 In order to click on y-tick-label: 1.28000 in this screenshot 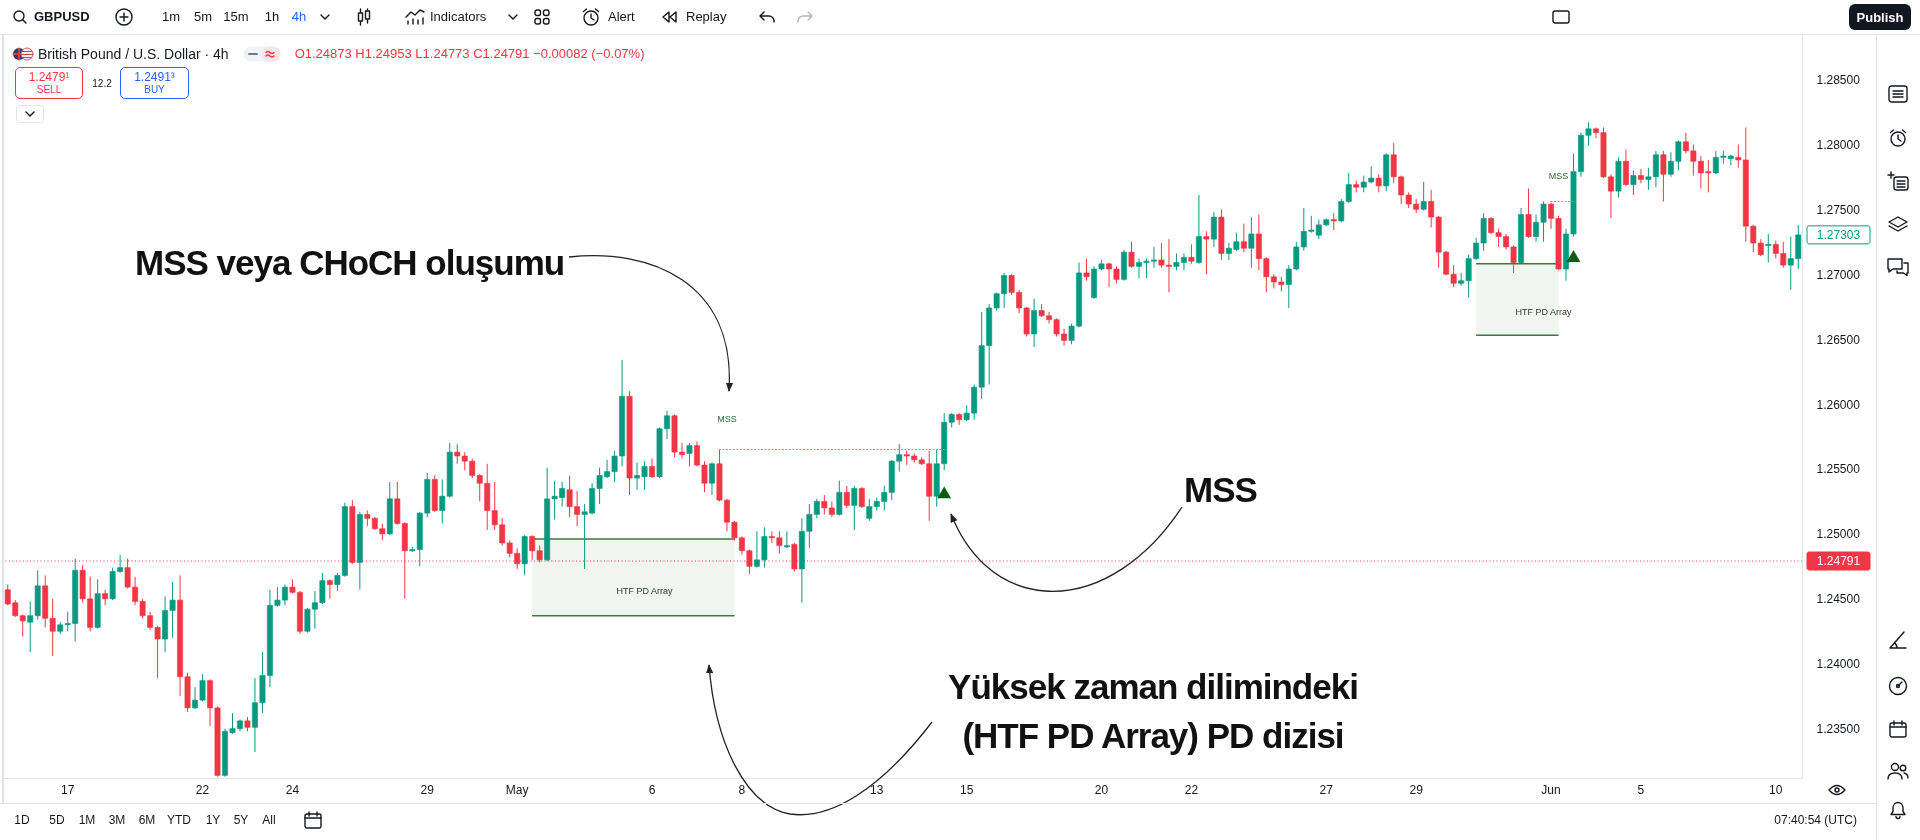, I will do `click(1838, 144)`.